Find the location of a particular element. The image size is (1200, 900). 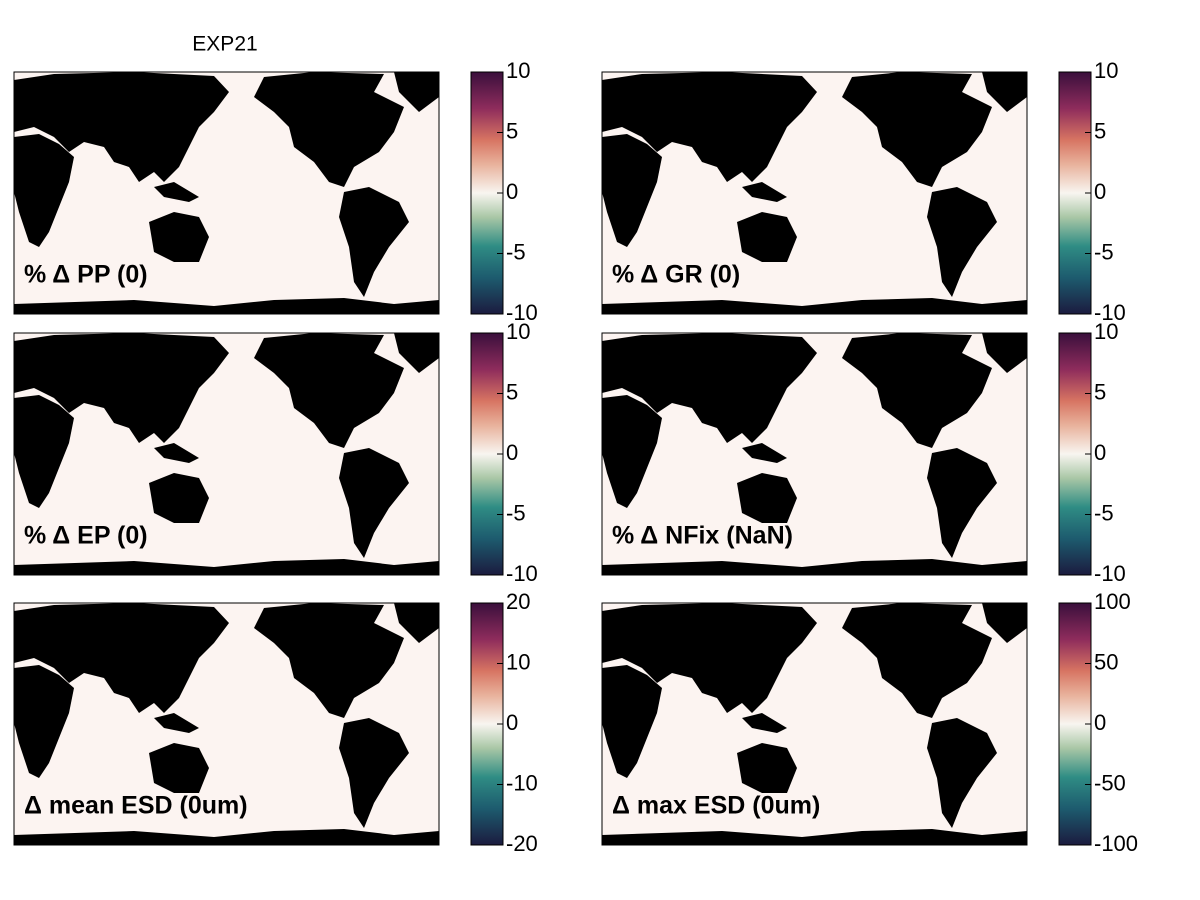

panel-label: Δ mean ESD (0um) is located at coordinates (136, 806).